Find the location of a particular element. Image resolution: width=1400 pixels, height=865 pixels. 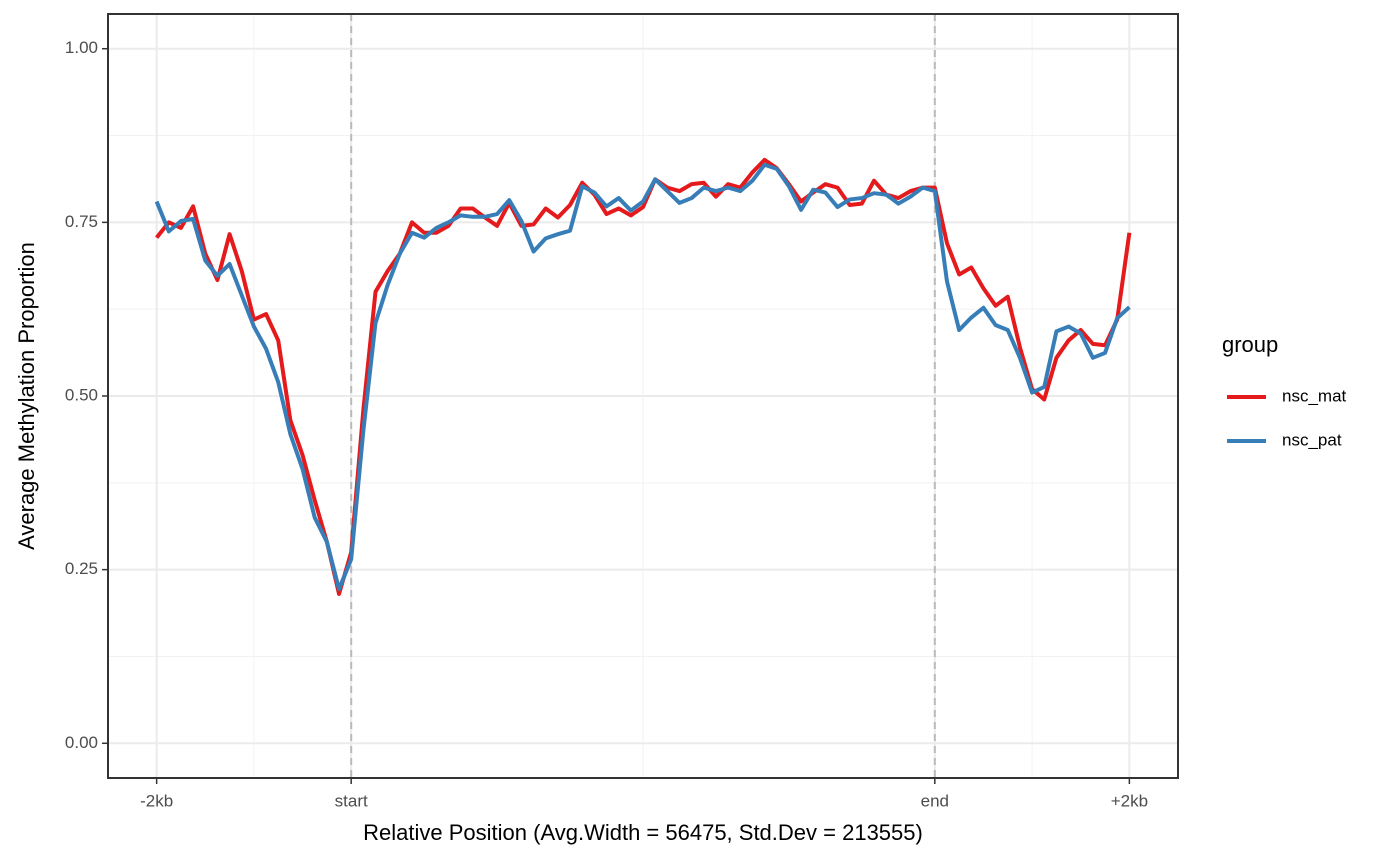

x-tick-label: end is located at coordinates (935, 800).